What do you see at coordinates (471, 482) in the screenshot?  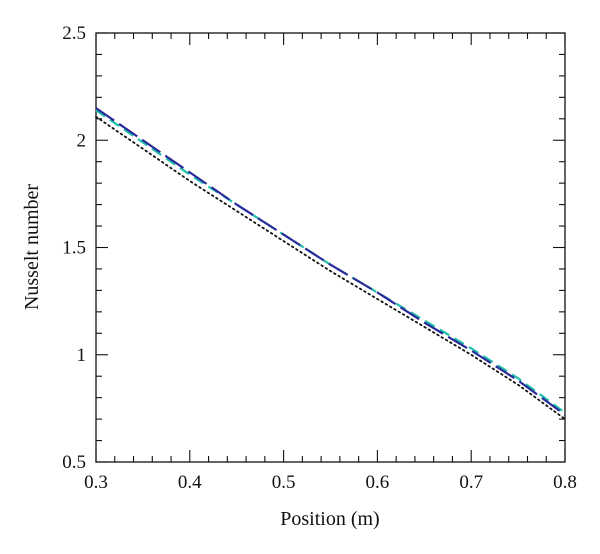 I see `x-tick-label: 0.7` at bounding box center [471, 482].